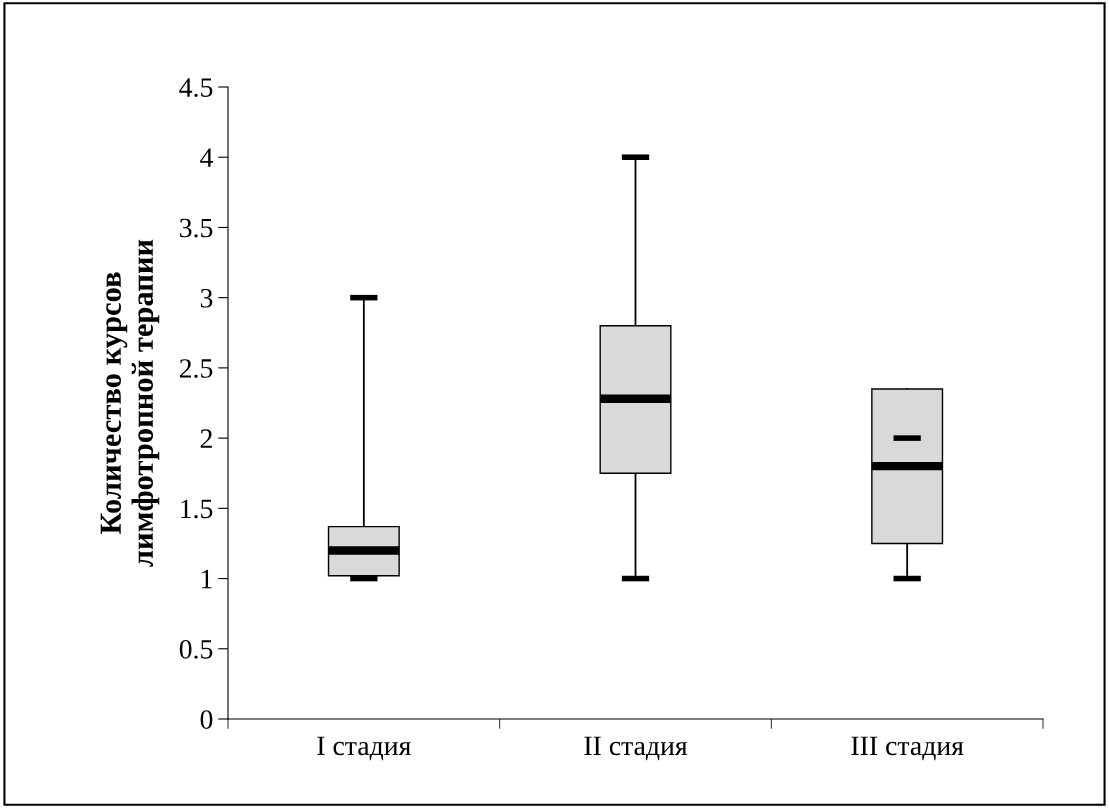 The width and height of the screenshot is (1109, 808). I want to click on x-tick-label: I стадия, so click(364, 748).